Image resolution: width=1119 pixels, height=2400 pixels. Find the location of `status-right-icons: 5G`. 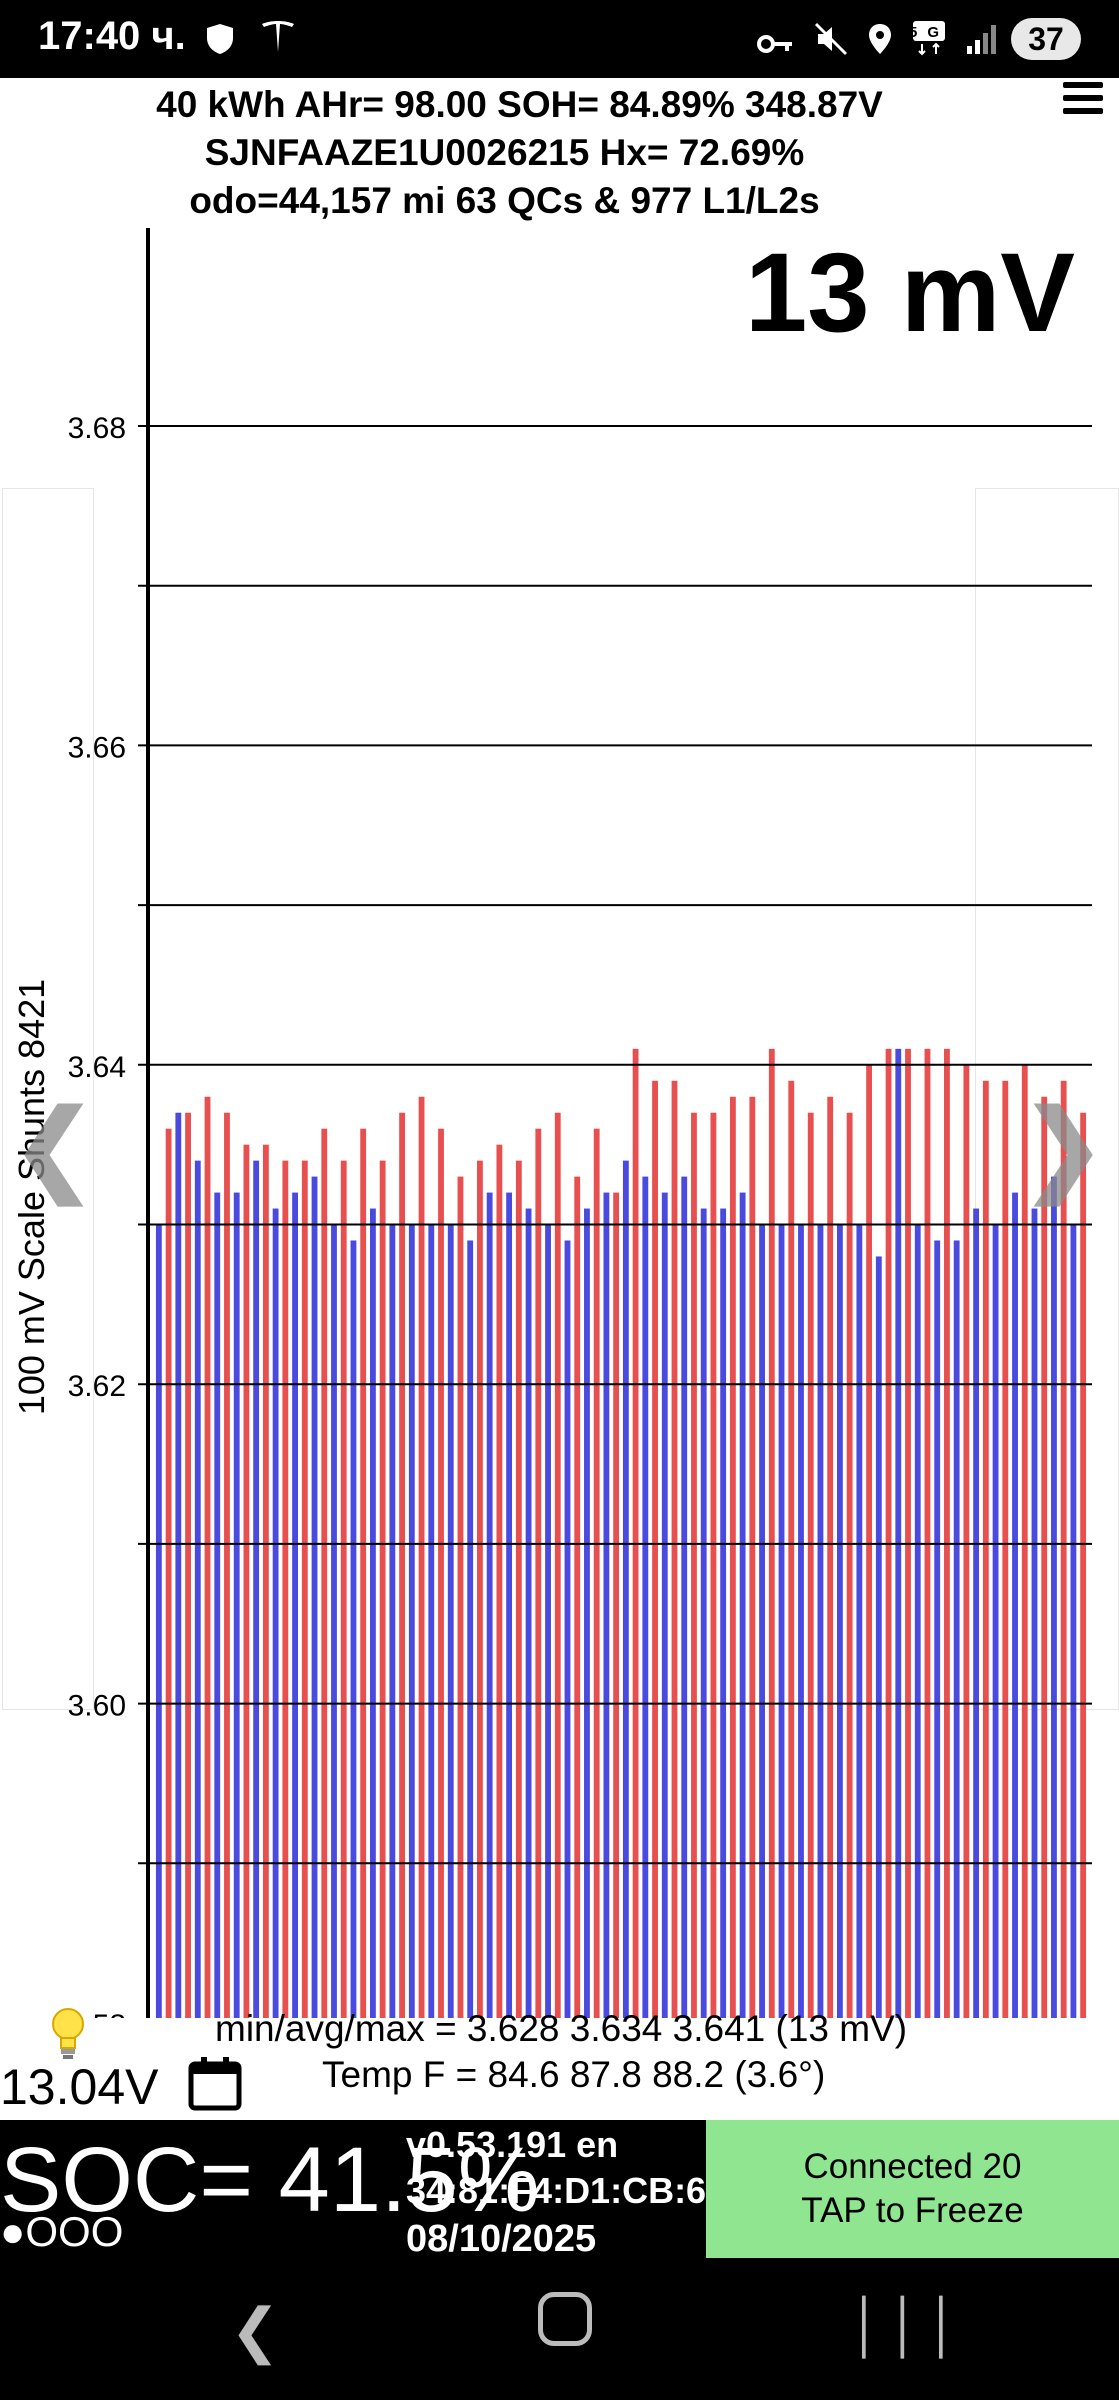

status-right-icons: 5G is located at coordinates (878, 42).